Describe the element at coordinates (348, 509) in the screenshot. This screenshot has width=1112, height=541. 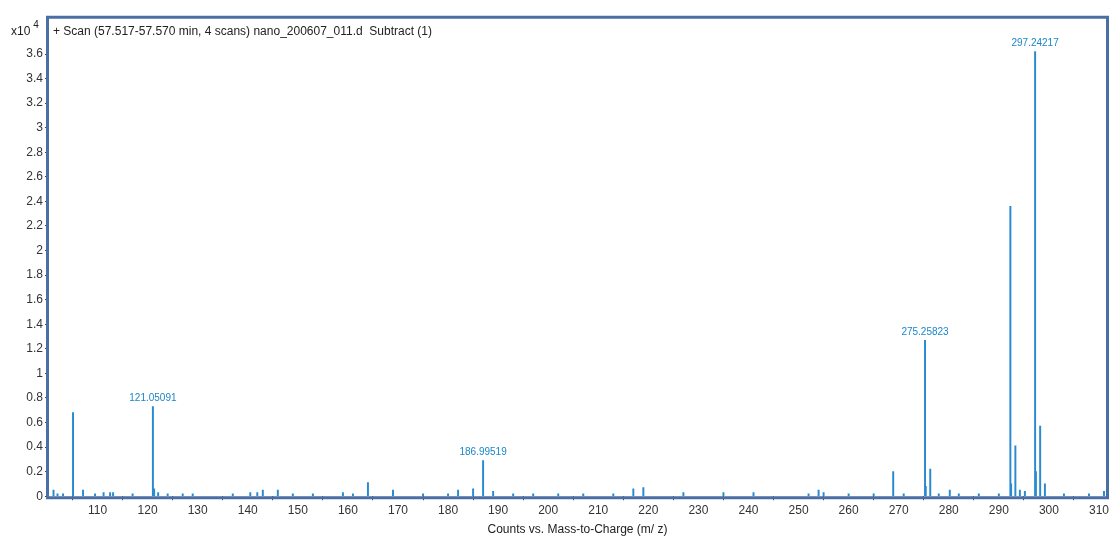
I see `x-tick-label: 160` at that location.